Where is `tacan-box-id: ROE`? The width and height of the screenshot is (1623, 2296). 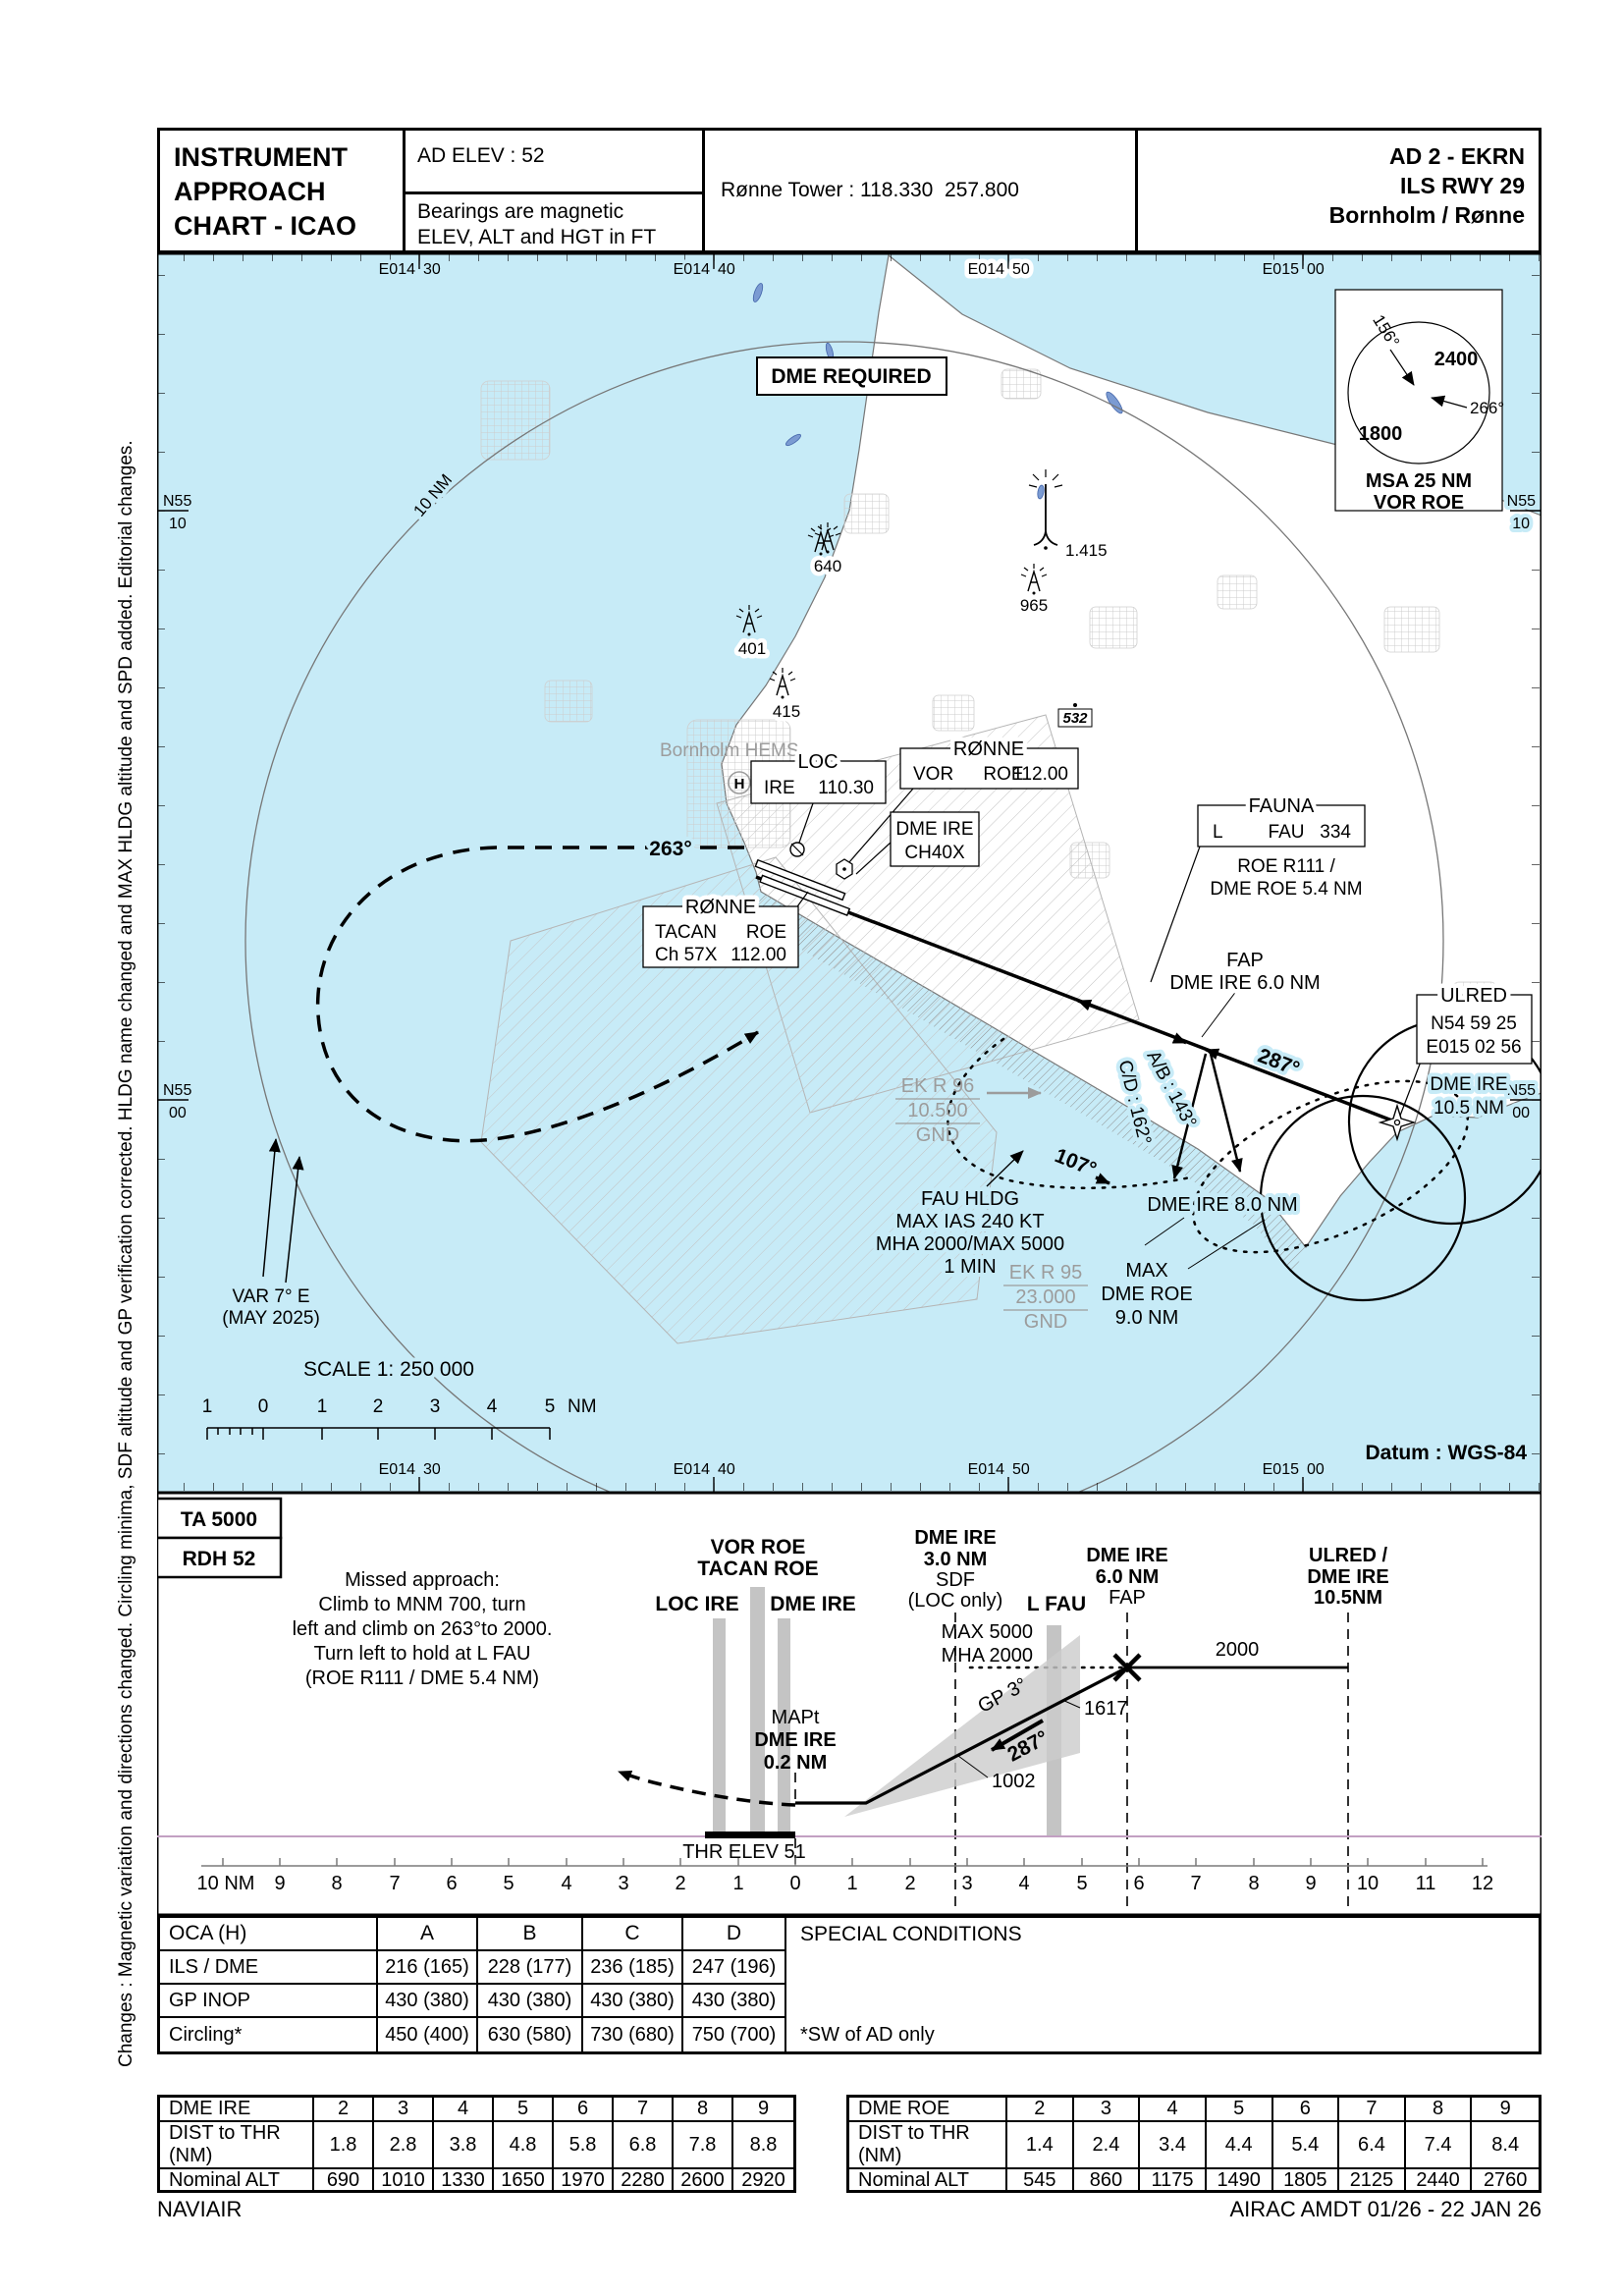 tacan-box-id: ROE is located at coordinates (766, 932).